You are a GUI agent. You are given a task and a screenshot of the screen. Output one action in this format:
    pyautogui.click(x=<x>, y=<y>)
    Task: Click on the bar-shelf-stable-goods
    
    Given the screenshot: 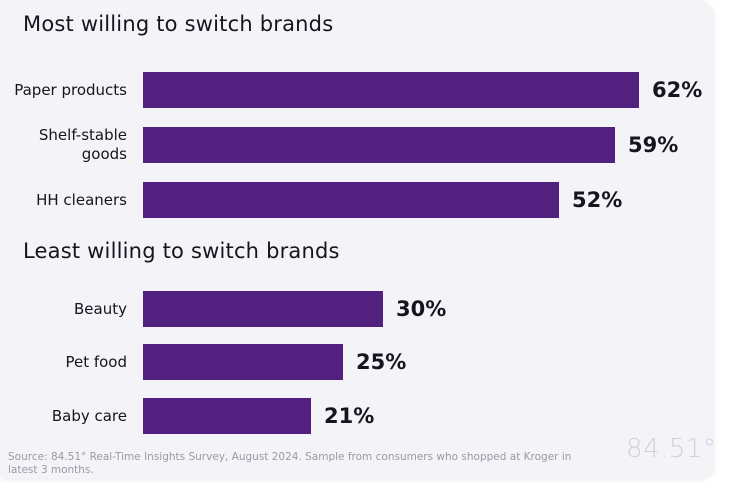 What is the action you would take?
    pyautogui.click(x=379, y=145)
    